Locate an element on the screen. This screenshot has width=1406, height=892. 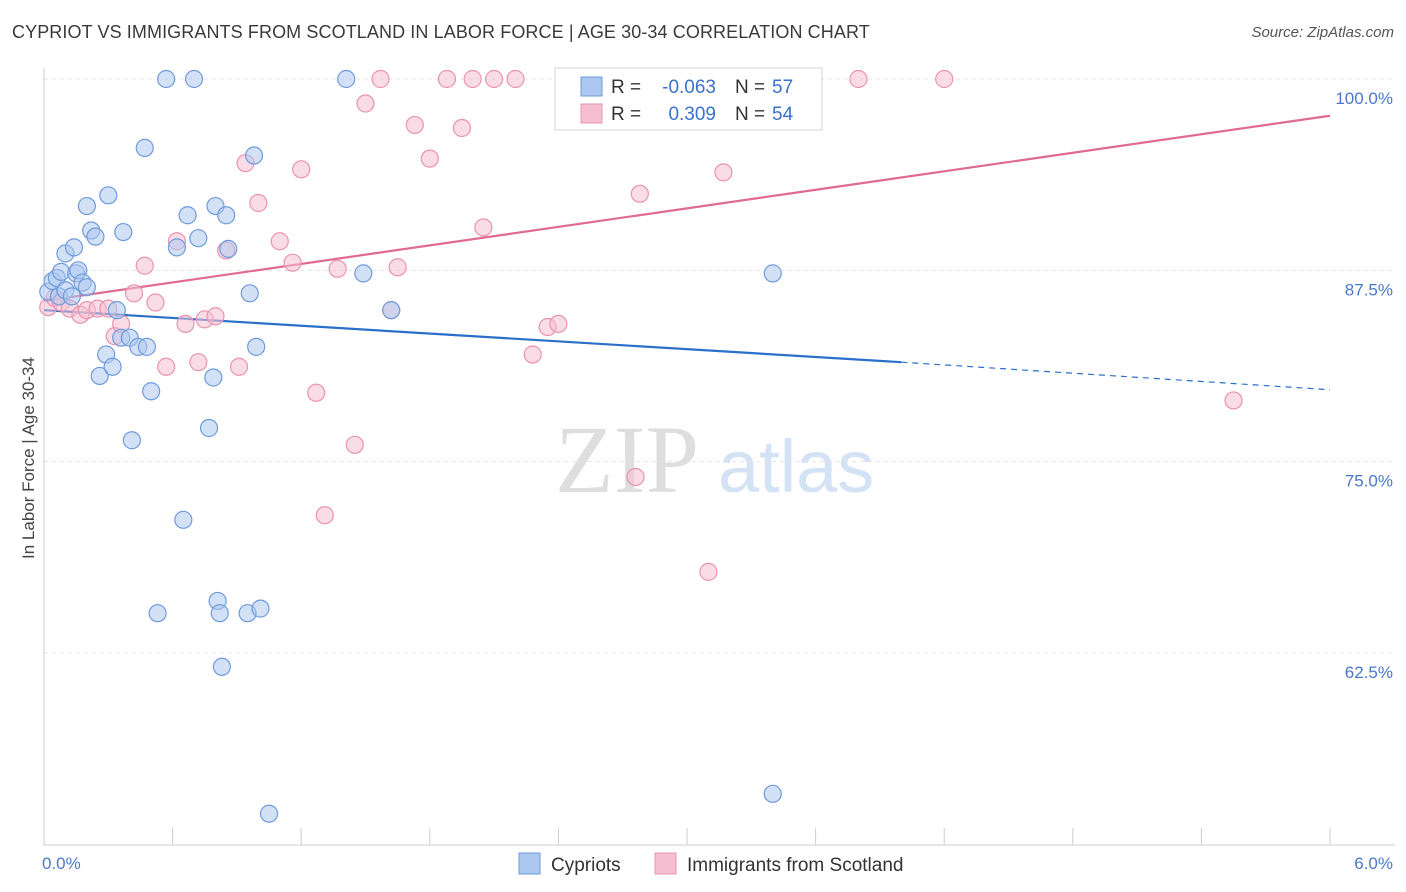
legend-swatch-cypriots is located at coordinates (591, 86).